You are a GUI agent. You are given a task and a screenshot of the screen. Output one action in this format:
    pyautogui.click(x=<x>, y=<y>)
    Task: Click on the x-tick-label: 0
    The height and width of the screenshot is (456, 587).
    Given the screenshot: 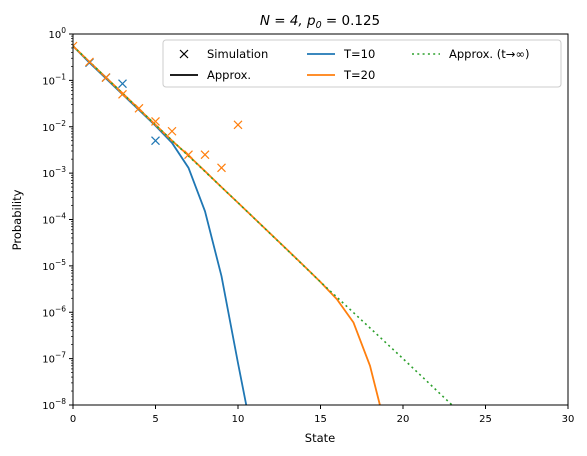 What is the action you would take?
    pyautogui.click(x=73, y=419)
    